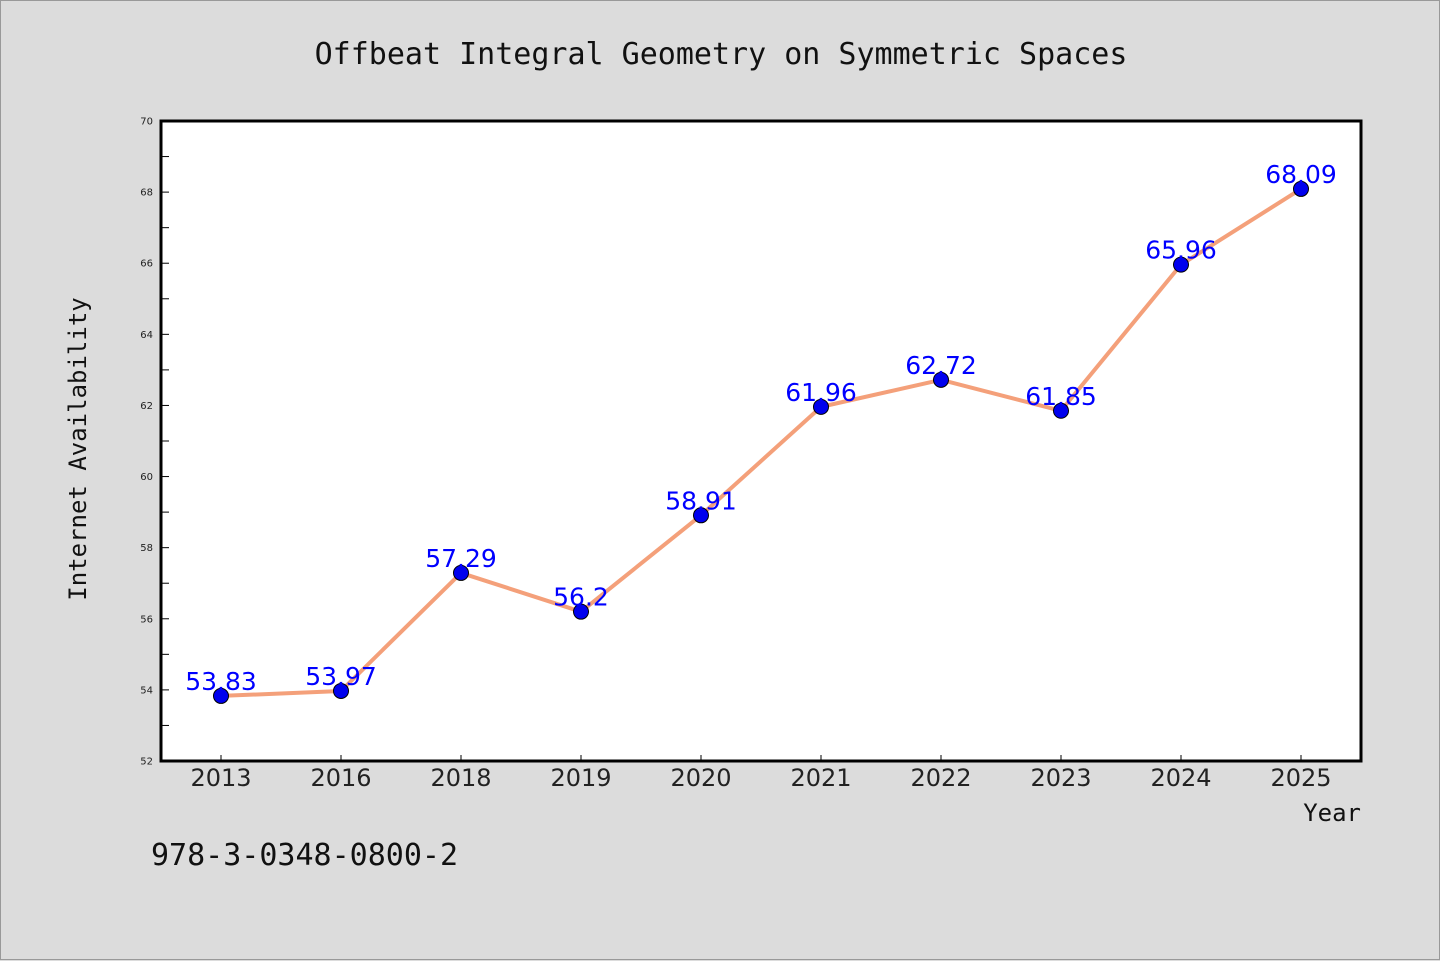  What do you see at coordinates (941, 365) in the screenshot?
I see `data-label: 62.72` at bounding box center [941, 365].